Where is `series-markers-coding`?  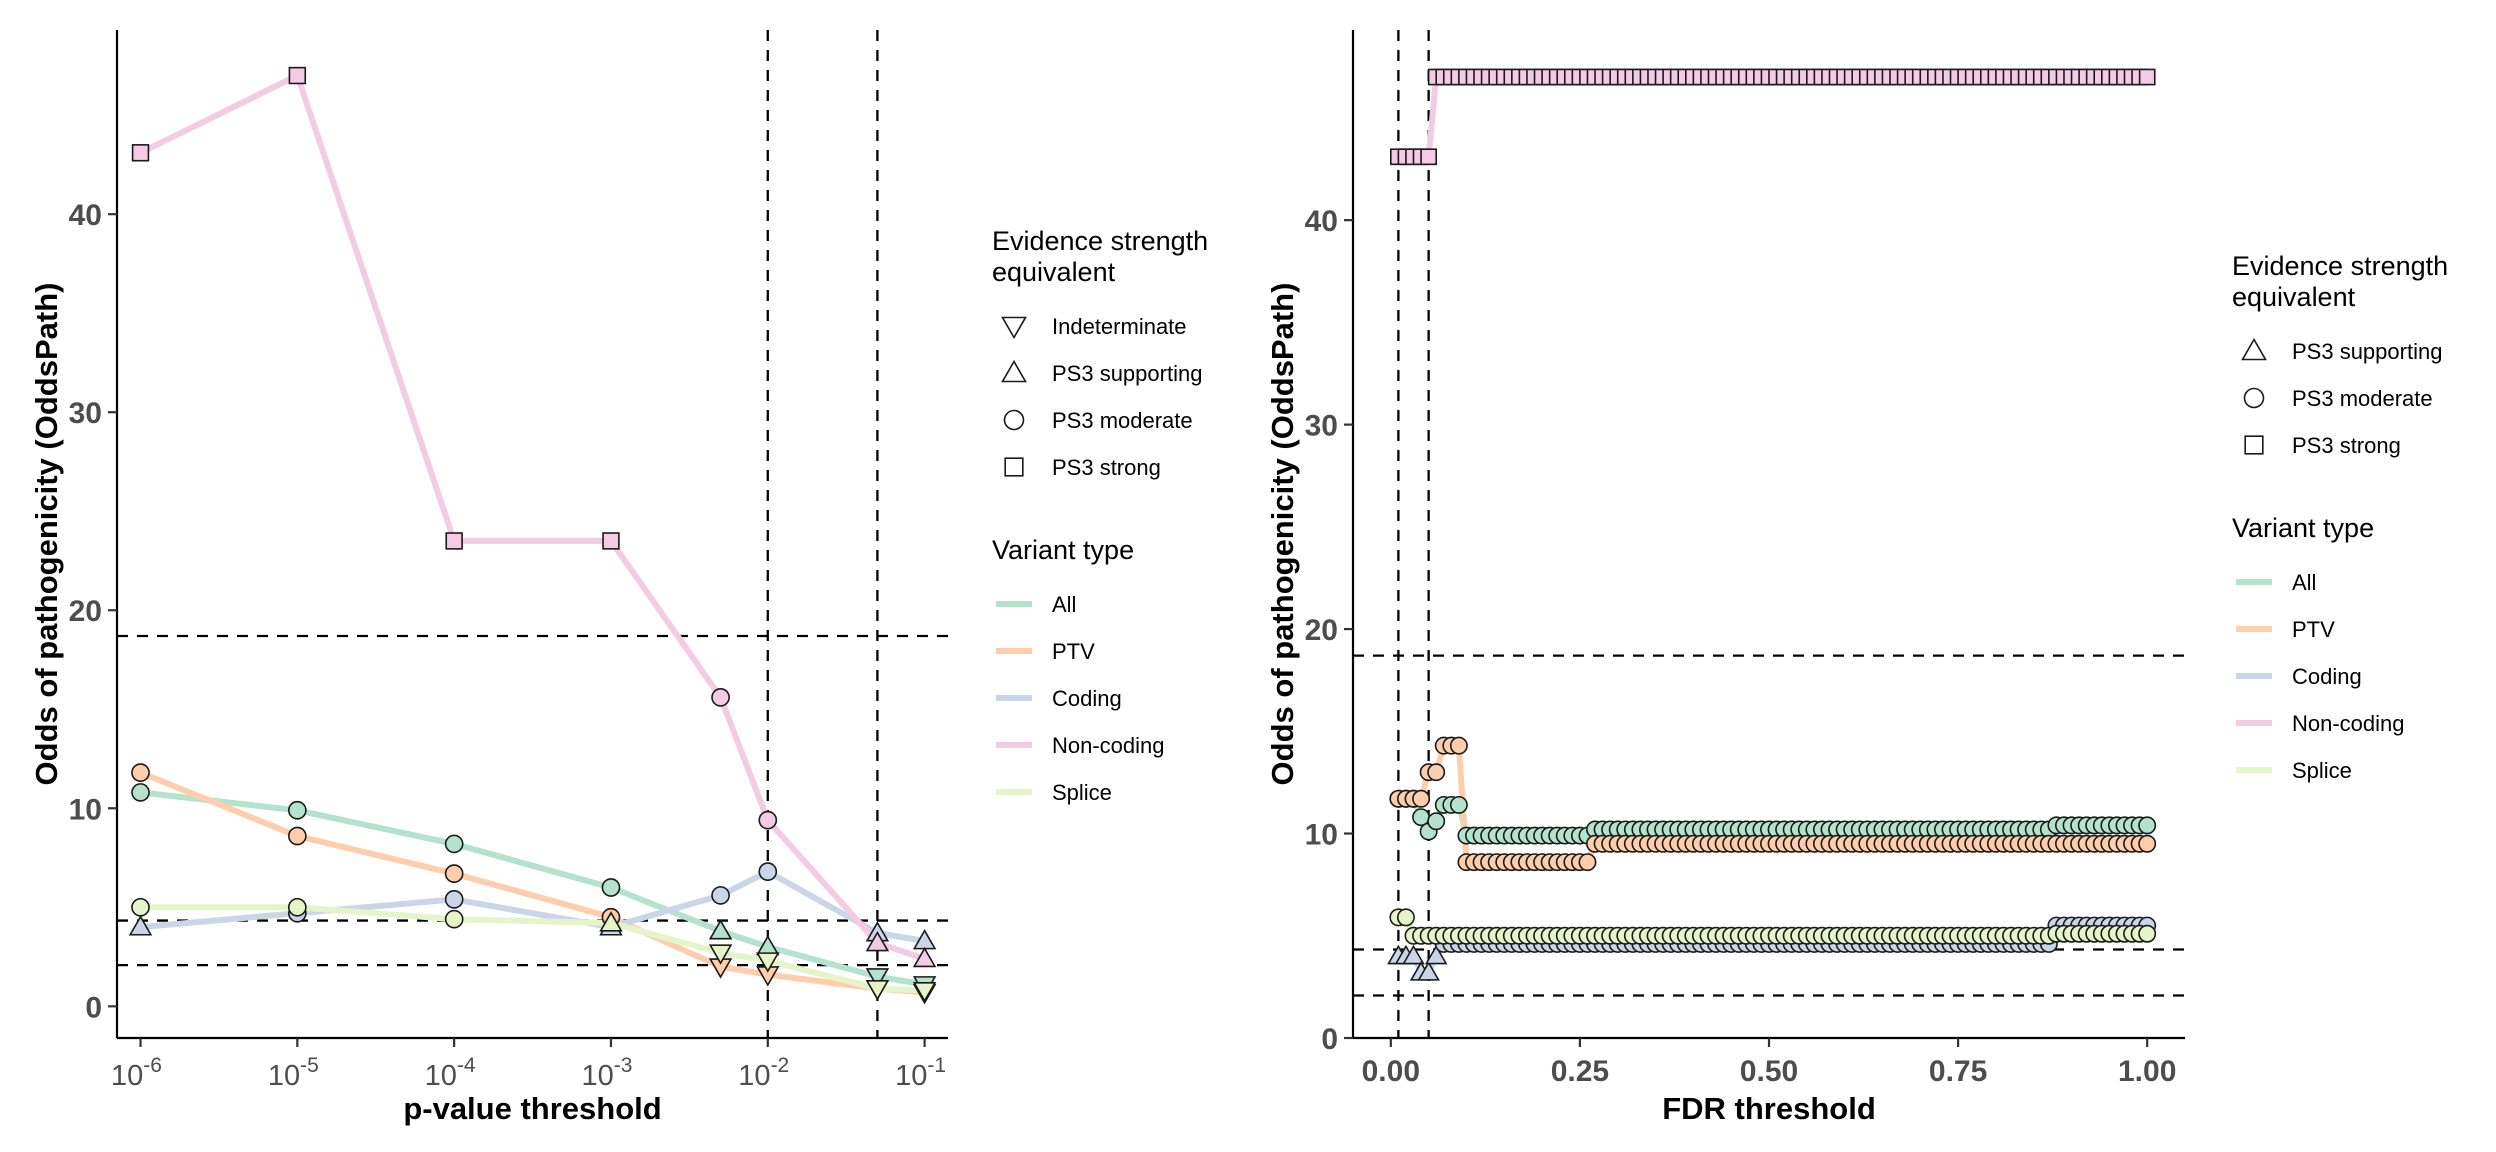 series-markers-coding is located at coordinates (1772, 948).